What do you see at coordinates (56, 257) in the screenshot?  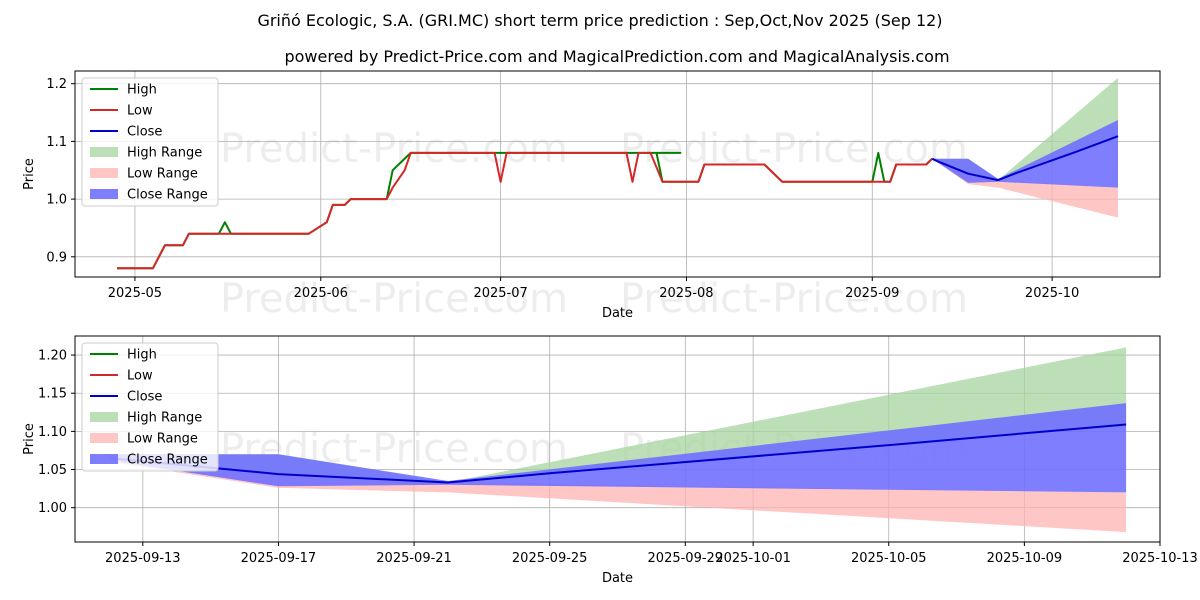 I see `y-tick-label: 0.9` at bounding box center [56, 257].